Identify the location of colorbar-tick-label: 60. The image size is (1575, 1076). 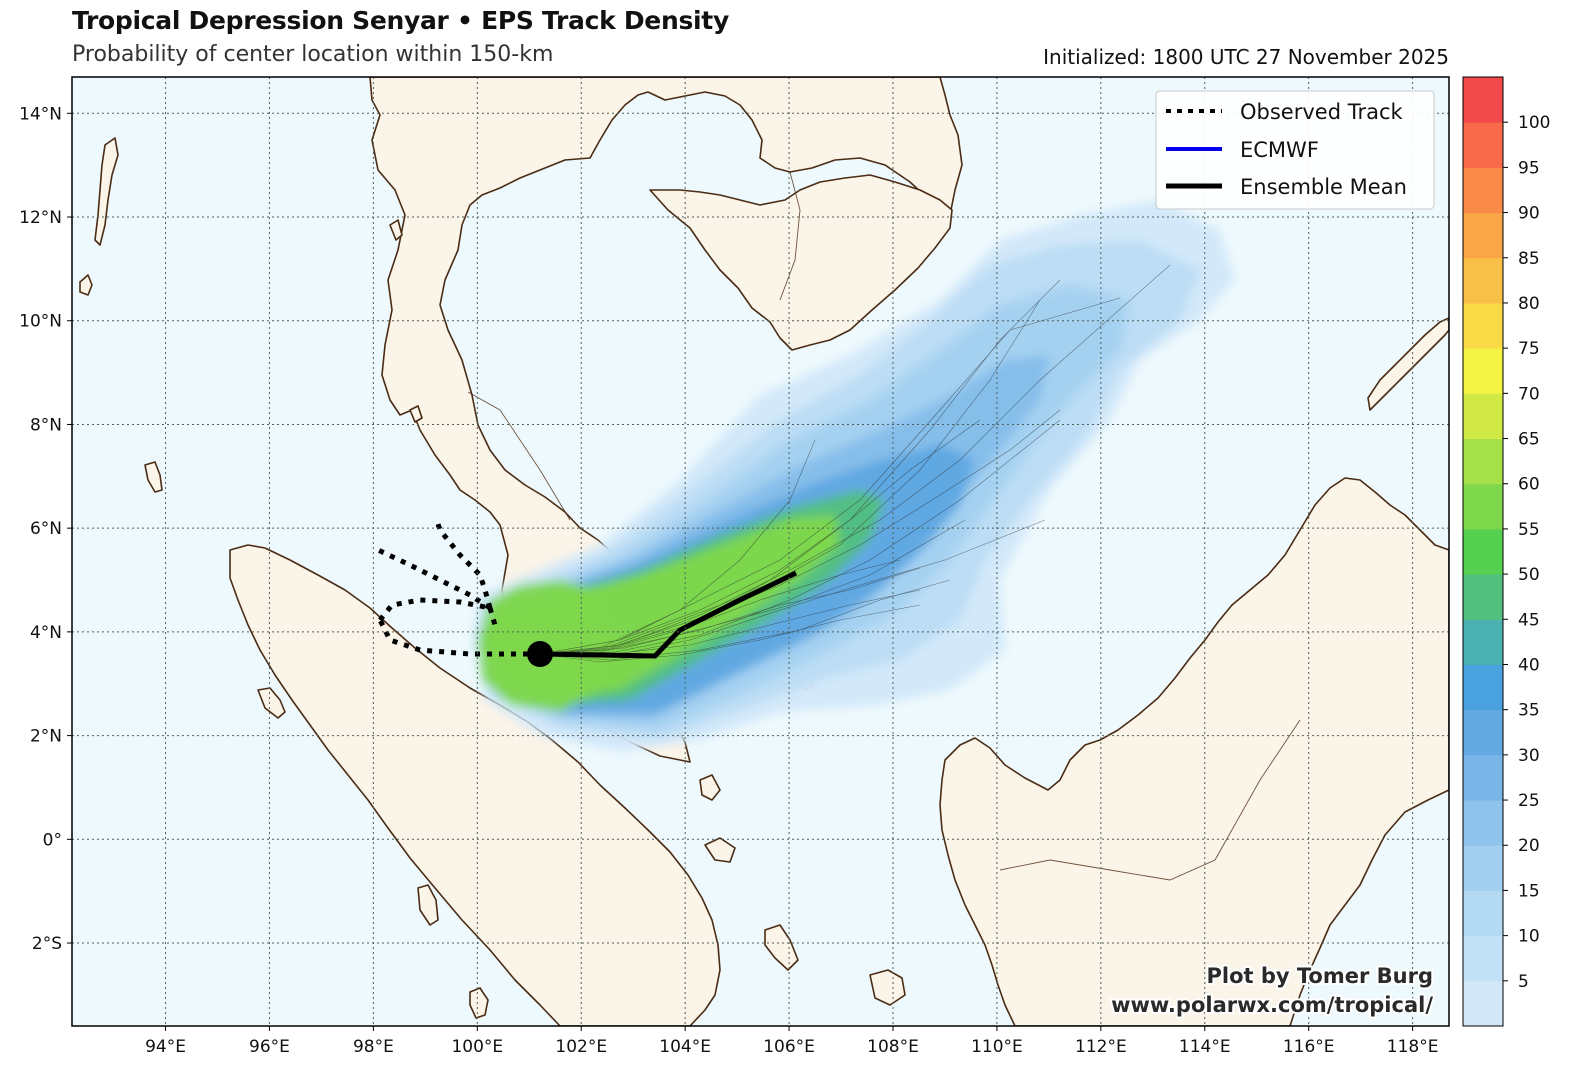
(1529, 485).